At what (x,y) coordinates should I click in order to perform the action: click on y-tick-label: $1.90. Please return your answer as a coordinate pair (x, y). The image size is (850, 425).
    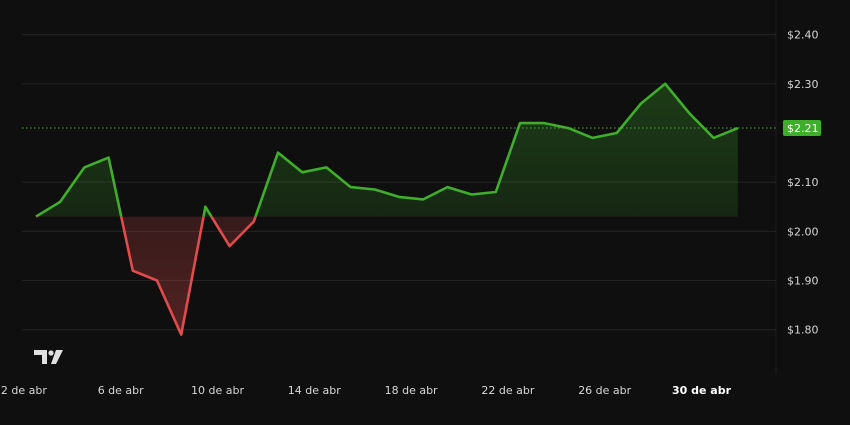
    Looking at the image, I should click on (803, 281).